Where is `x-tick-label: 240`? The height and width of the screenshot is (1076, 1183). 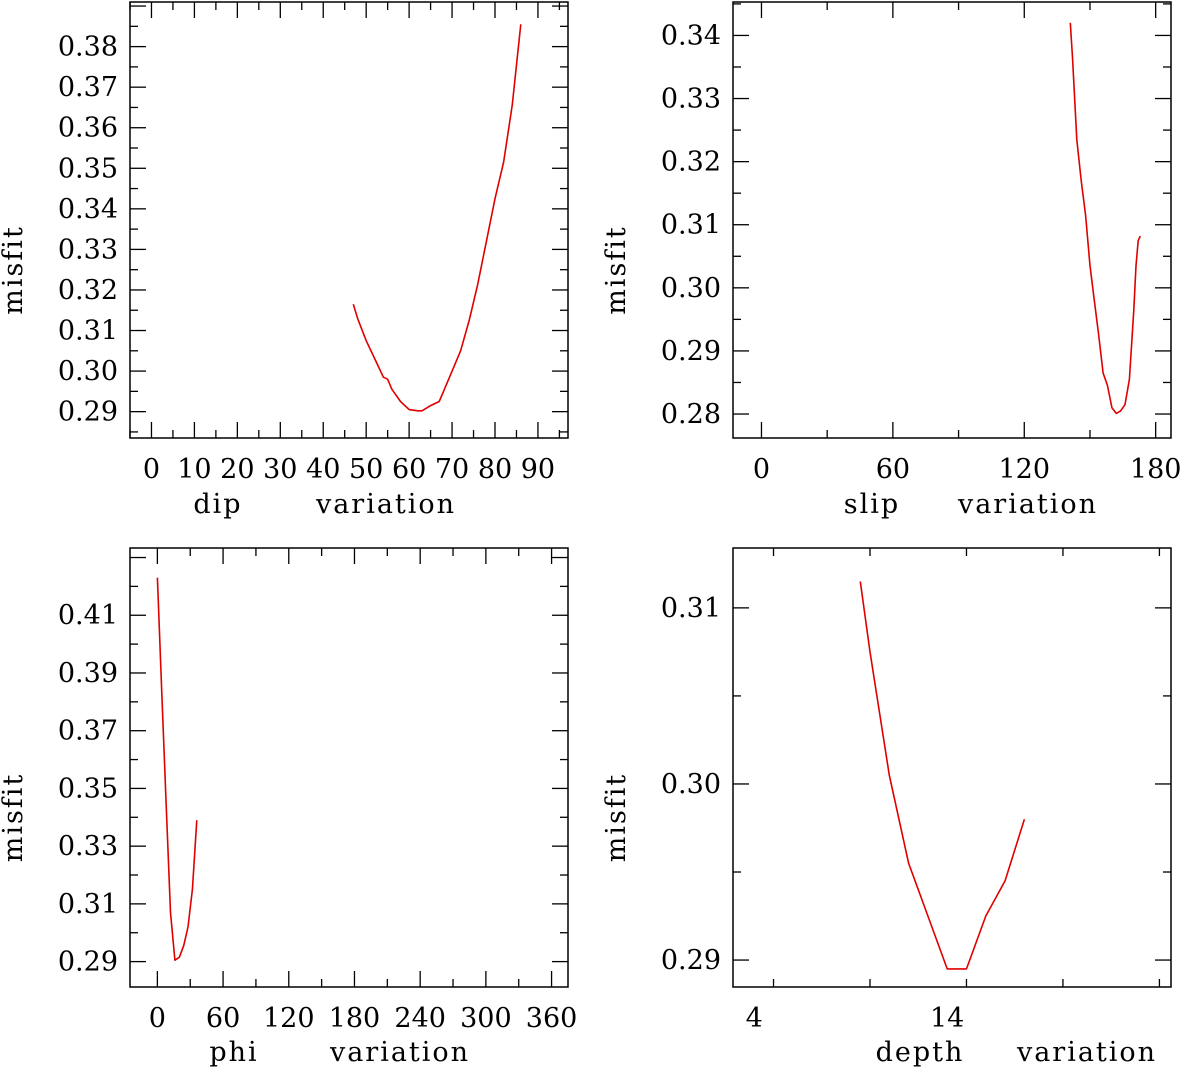
x-tick-label: 240 is located at coordinates (420, 1018).